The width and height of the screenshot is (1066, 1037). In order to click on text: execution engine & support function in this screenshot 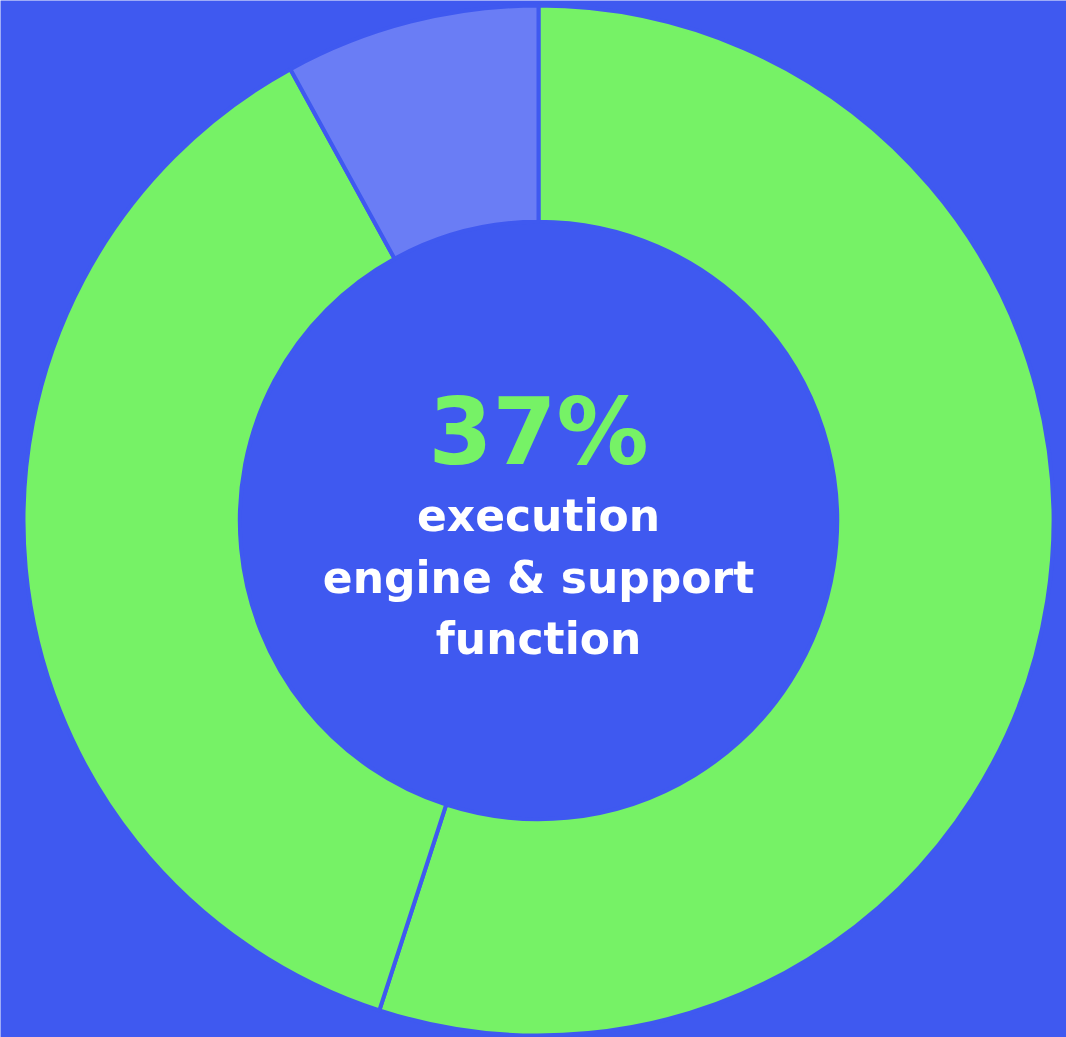, I will do `click(538, 577)`.